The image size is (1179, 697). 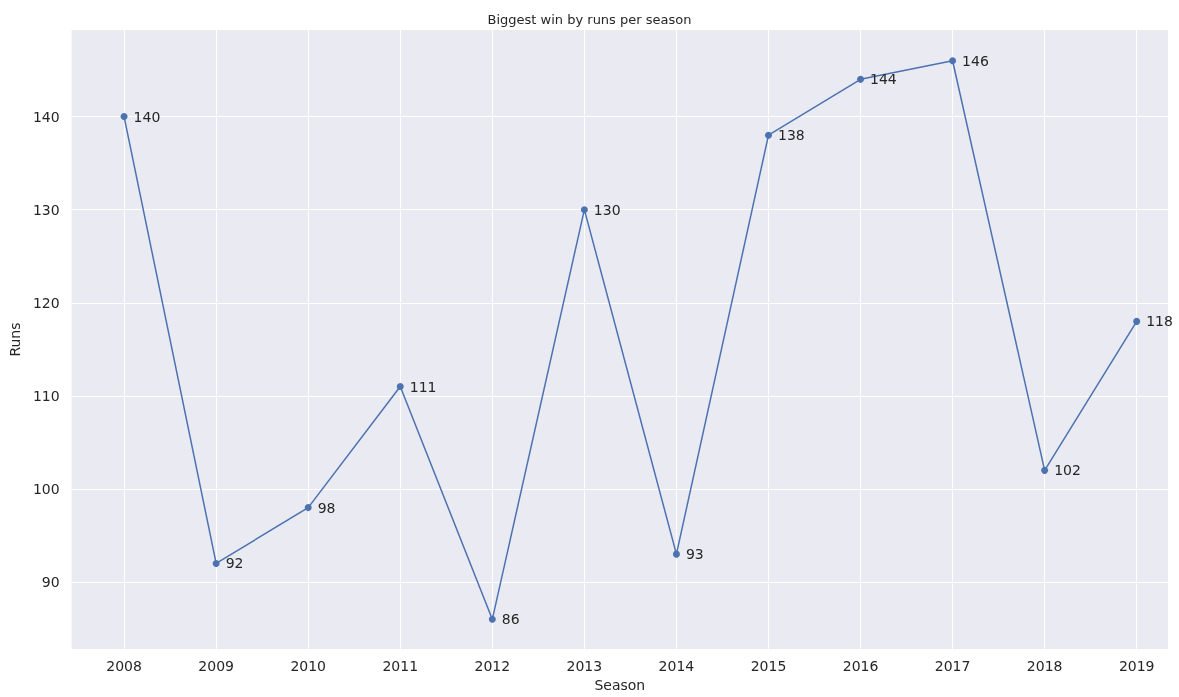 What do you see at coordinates (584, 666) in the screenshot?
I see `x-tick-label: 2013` at bounding box center [584, 666].